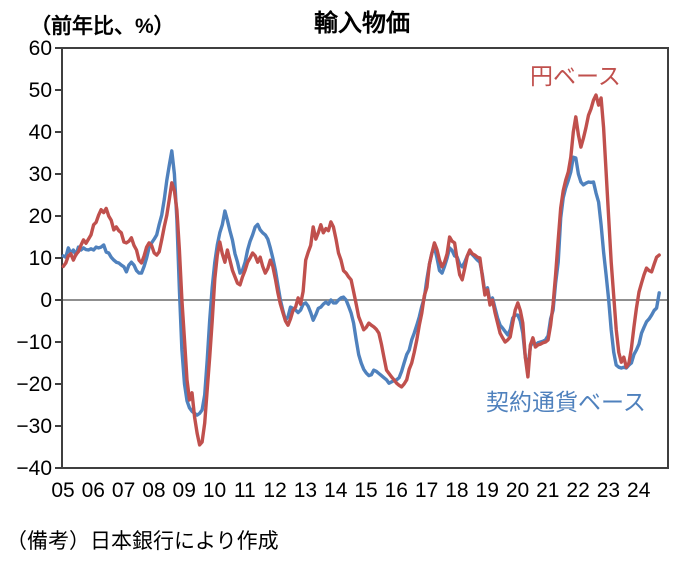 The image size is (675, 562). What do you see at coordinates (40, 48) in the screenshot?
I see `y-tick-label: 60` at bounding box center [40, 48].